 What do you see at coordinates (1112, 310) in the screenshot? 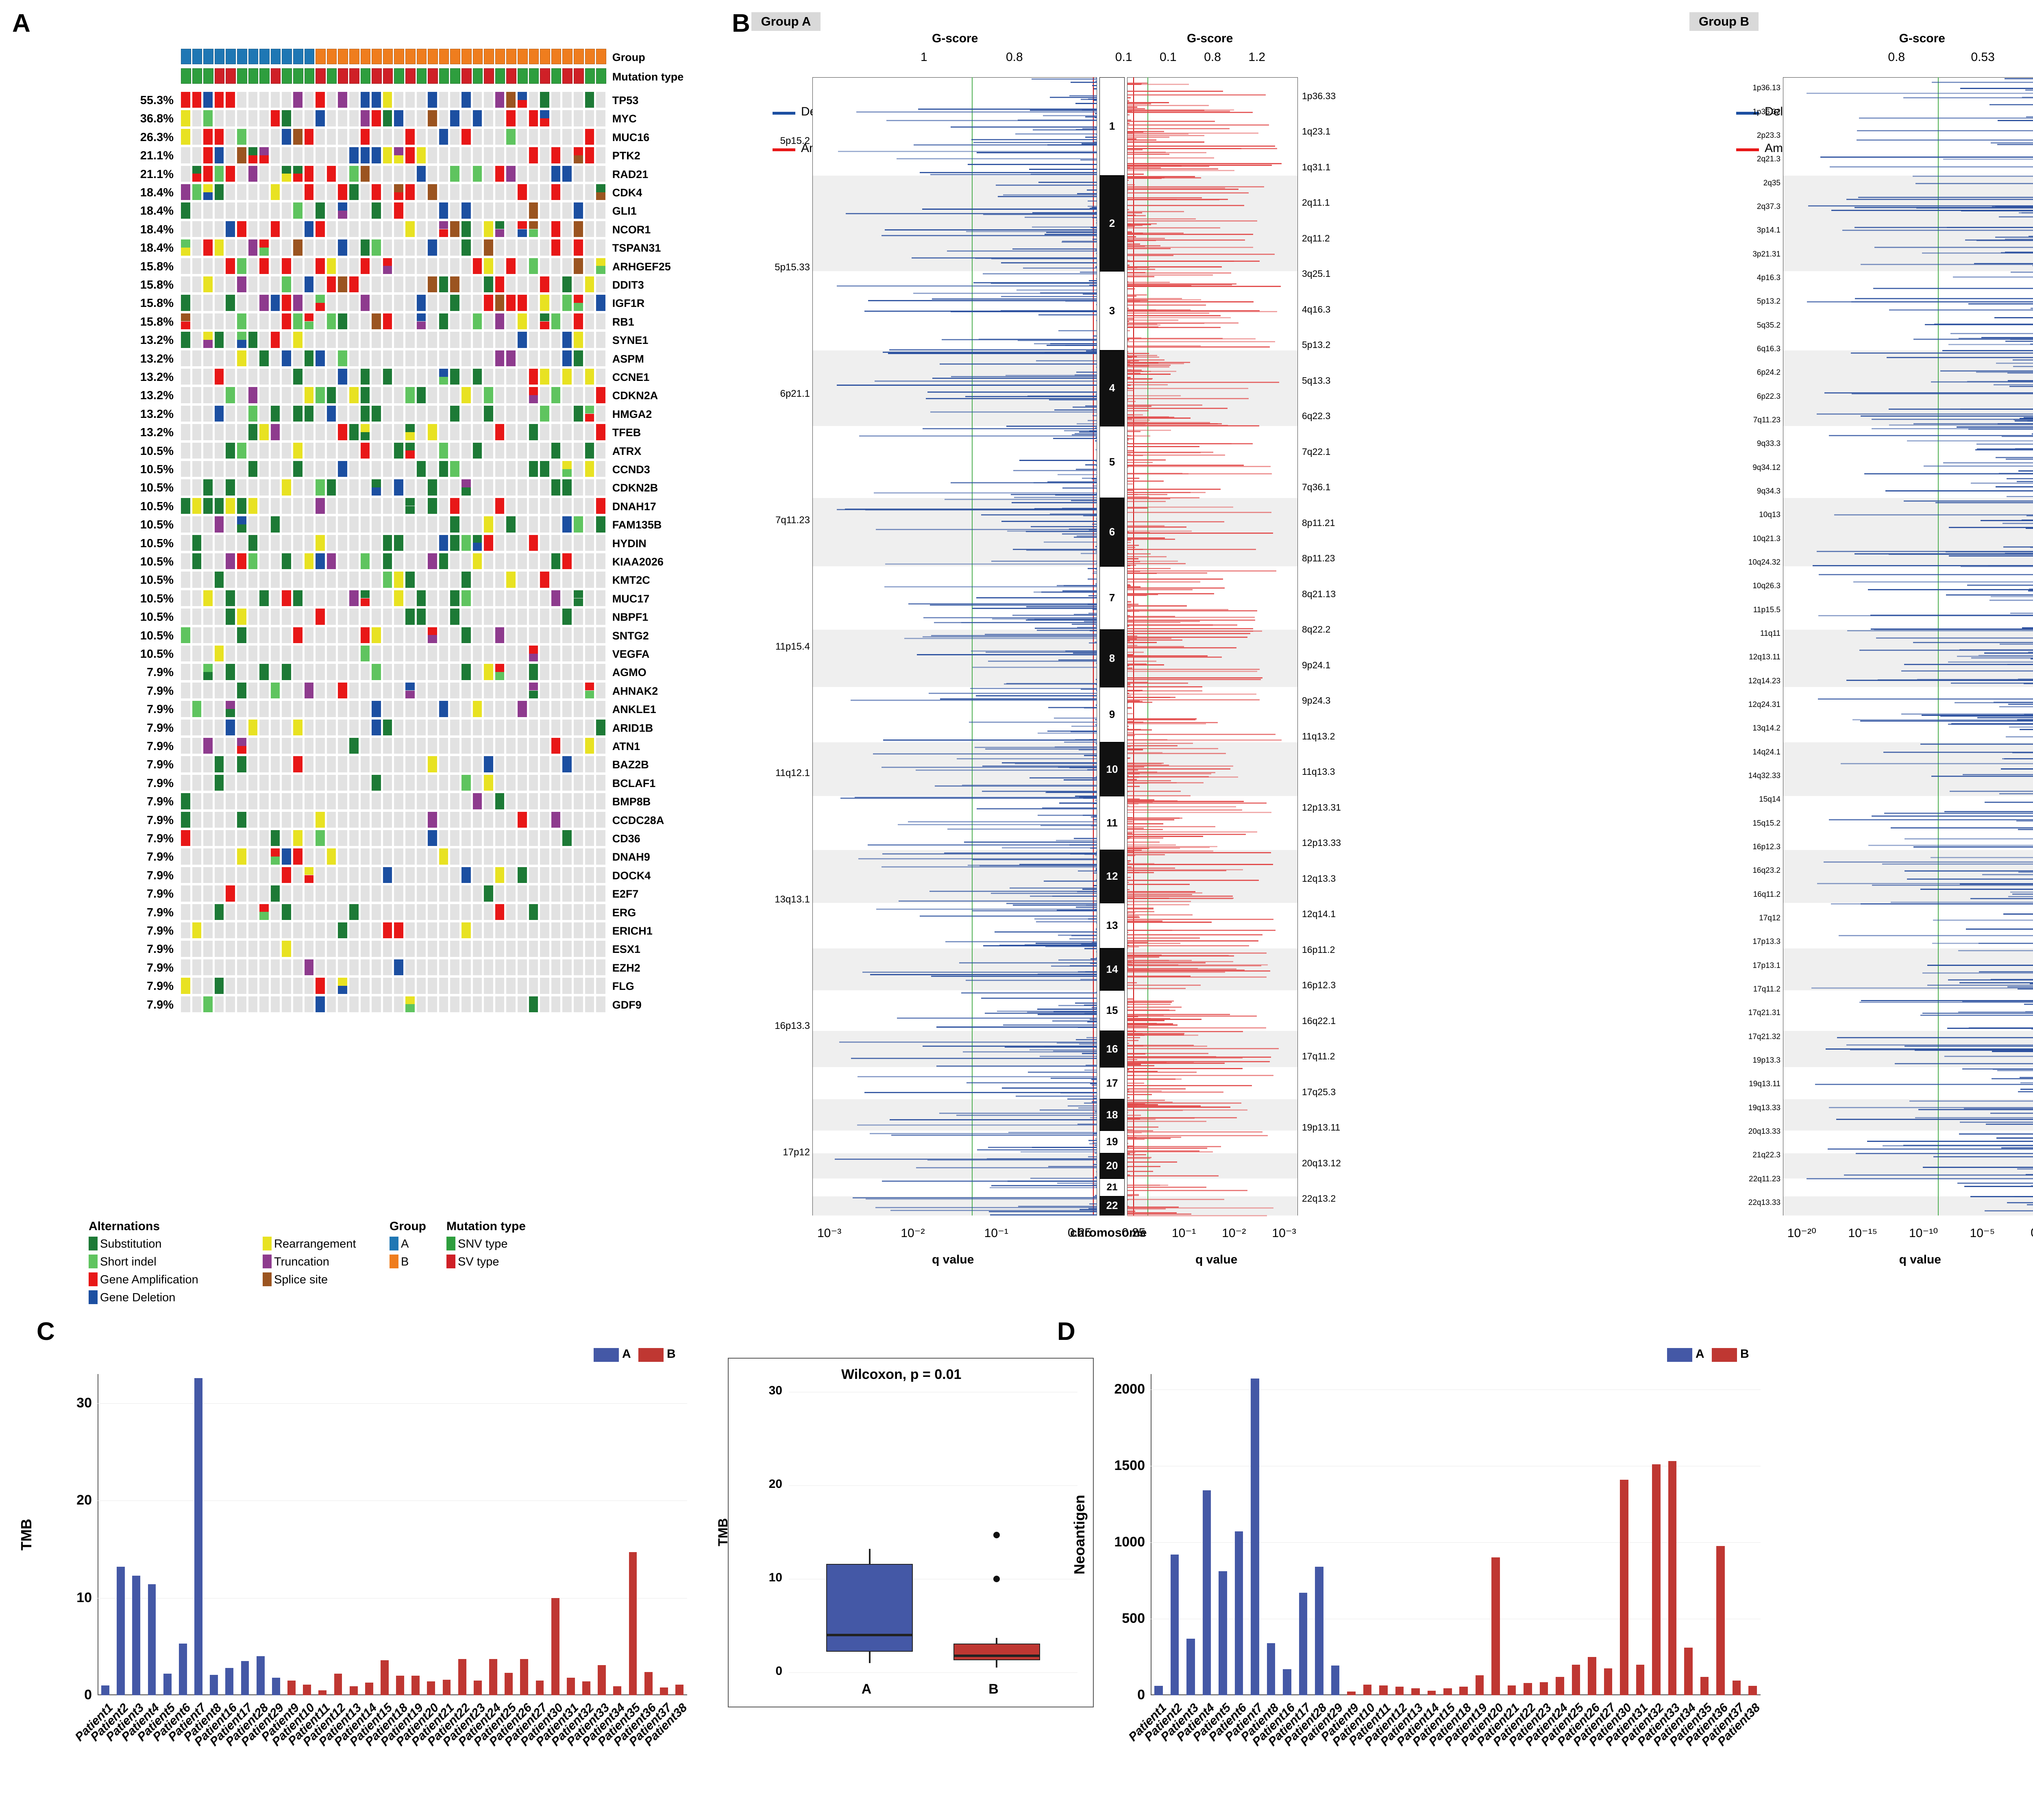
I see `chromosome-ideogram-3: 3` at bounding box center [1112, 310].